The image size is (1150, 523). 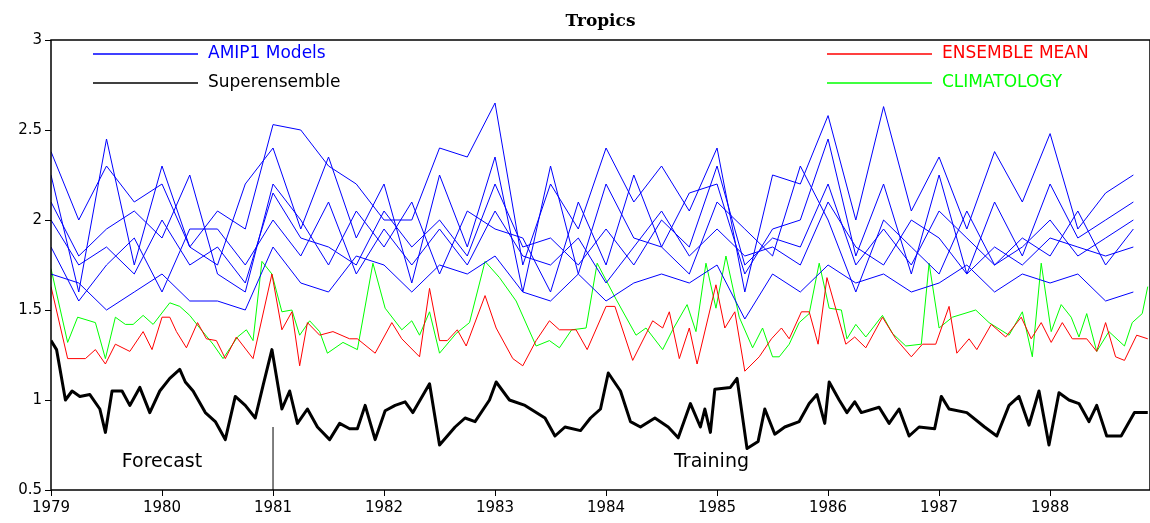 I want to click on x-tick-label: 1985, so click(x=717, y=506).